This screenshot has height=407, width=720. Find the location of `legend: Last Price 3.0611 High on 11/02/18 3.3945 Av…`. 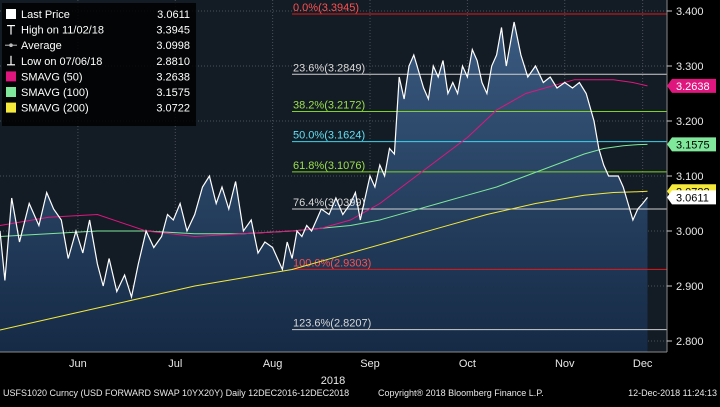

legend: Last Price 3.0611 High on 11/02/18 3.3945 Av… is located at coordinates (99, 64).